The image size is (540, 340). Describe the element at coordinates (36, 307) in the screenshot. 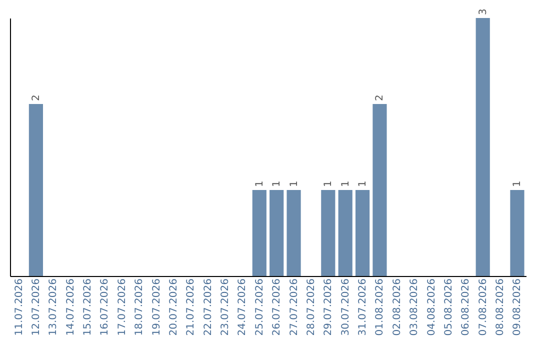

I see `x-tick-label: 12.07.2026` at that location.